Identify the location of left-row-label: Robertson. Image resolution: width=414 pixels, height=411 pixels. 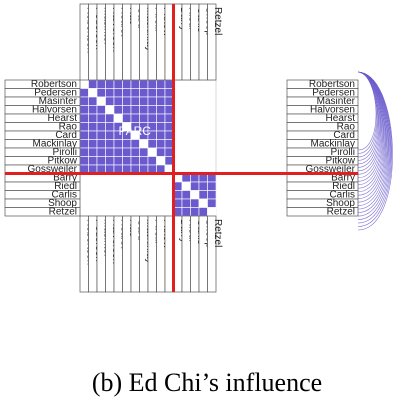
(54, 84).